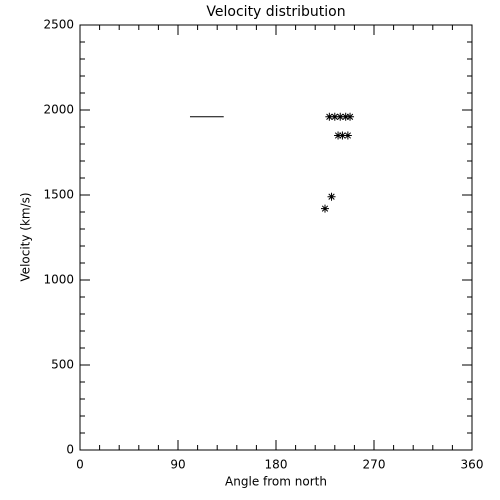  Describe the element at coordinates (275, 12) in the screenshot. I see `chart-title: Velocity distribution` at that location.